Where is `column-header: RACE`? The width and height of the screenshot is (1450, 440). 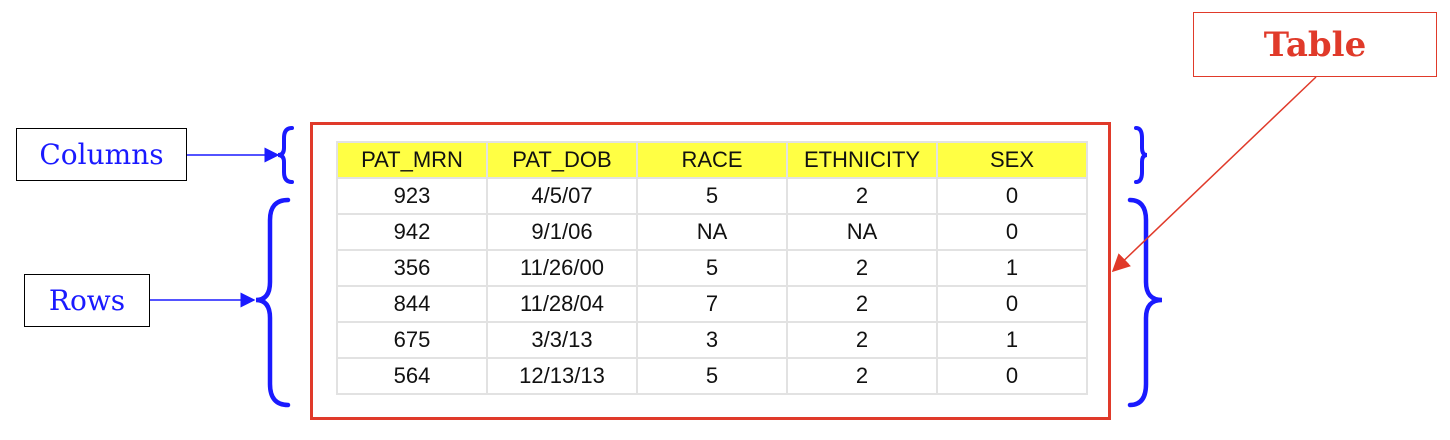 column-header: RACE is located at coordinates (712, 160).